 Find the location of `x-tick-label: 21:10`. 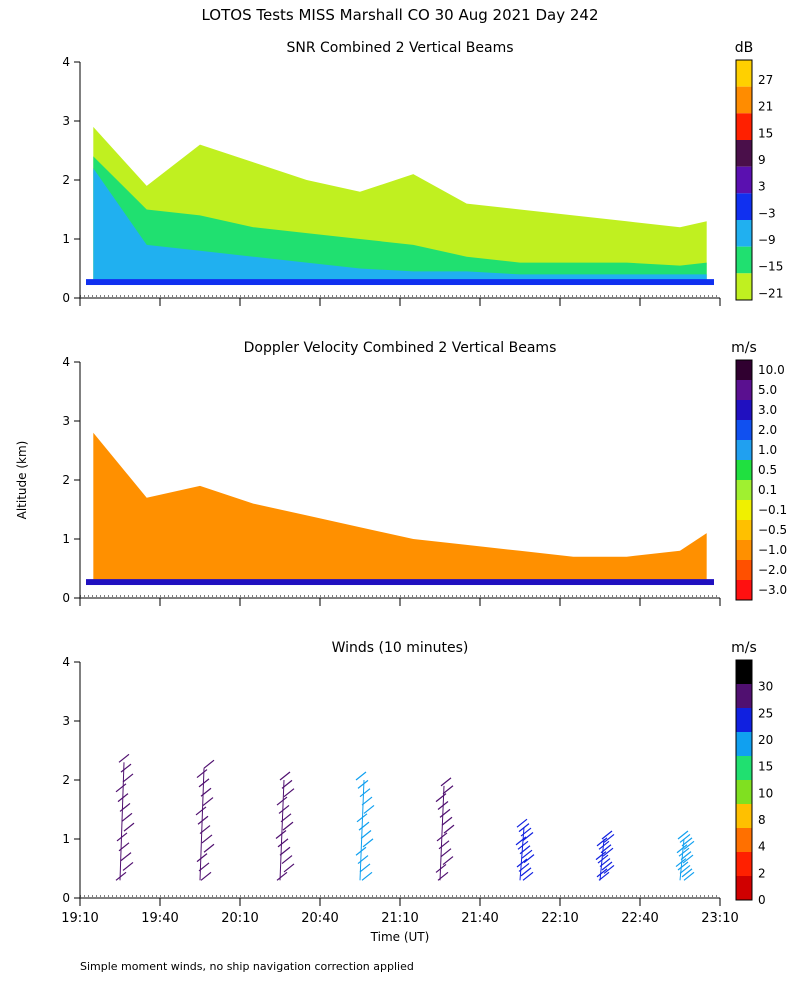

x-tick-label: 21:10 is located at coordinates (399, 918).